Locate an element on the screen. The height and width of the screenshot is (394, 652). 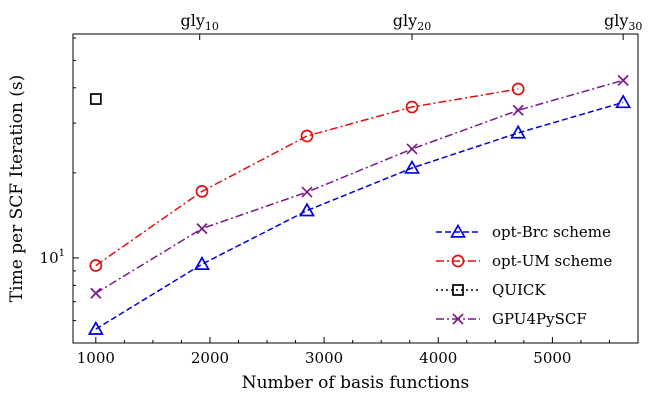
x-tick-label-1000: 1000 is located at coordinates (96, 358).